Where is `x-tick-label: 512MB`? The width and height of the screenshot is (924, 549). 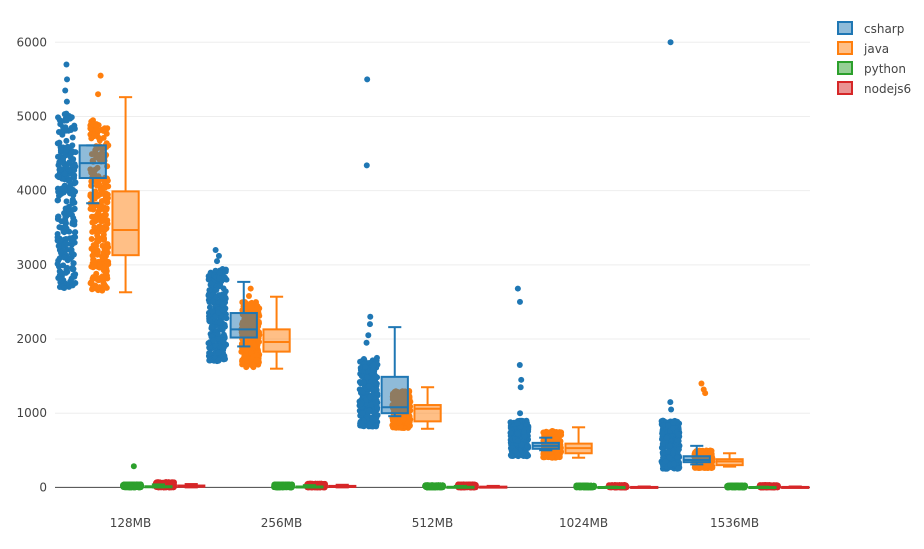
x-tick-label: 512MB is located at coordinates (433, 523).